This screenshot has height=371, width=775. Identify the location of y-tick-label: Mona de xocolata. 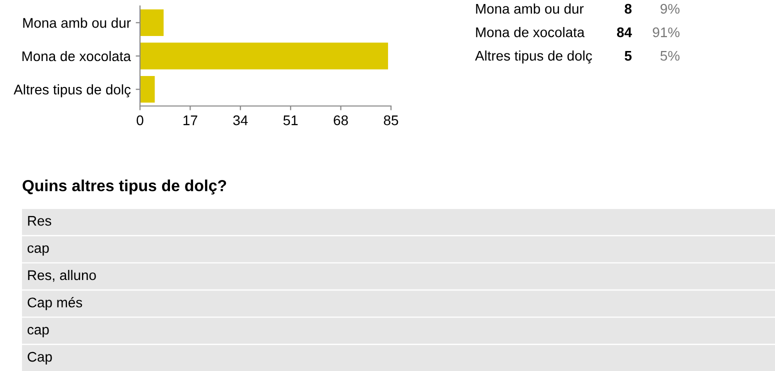
(76, 56).